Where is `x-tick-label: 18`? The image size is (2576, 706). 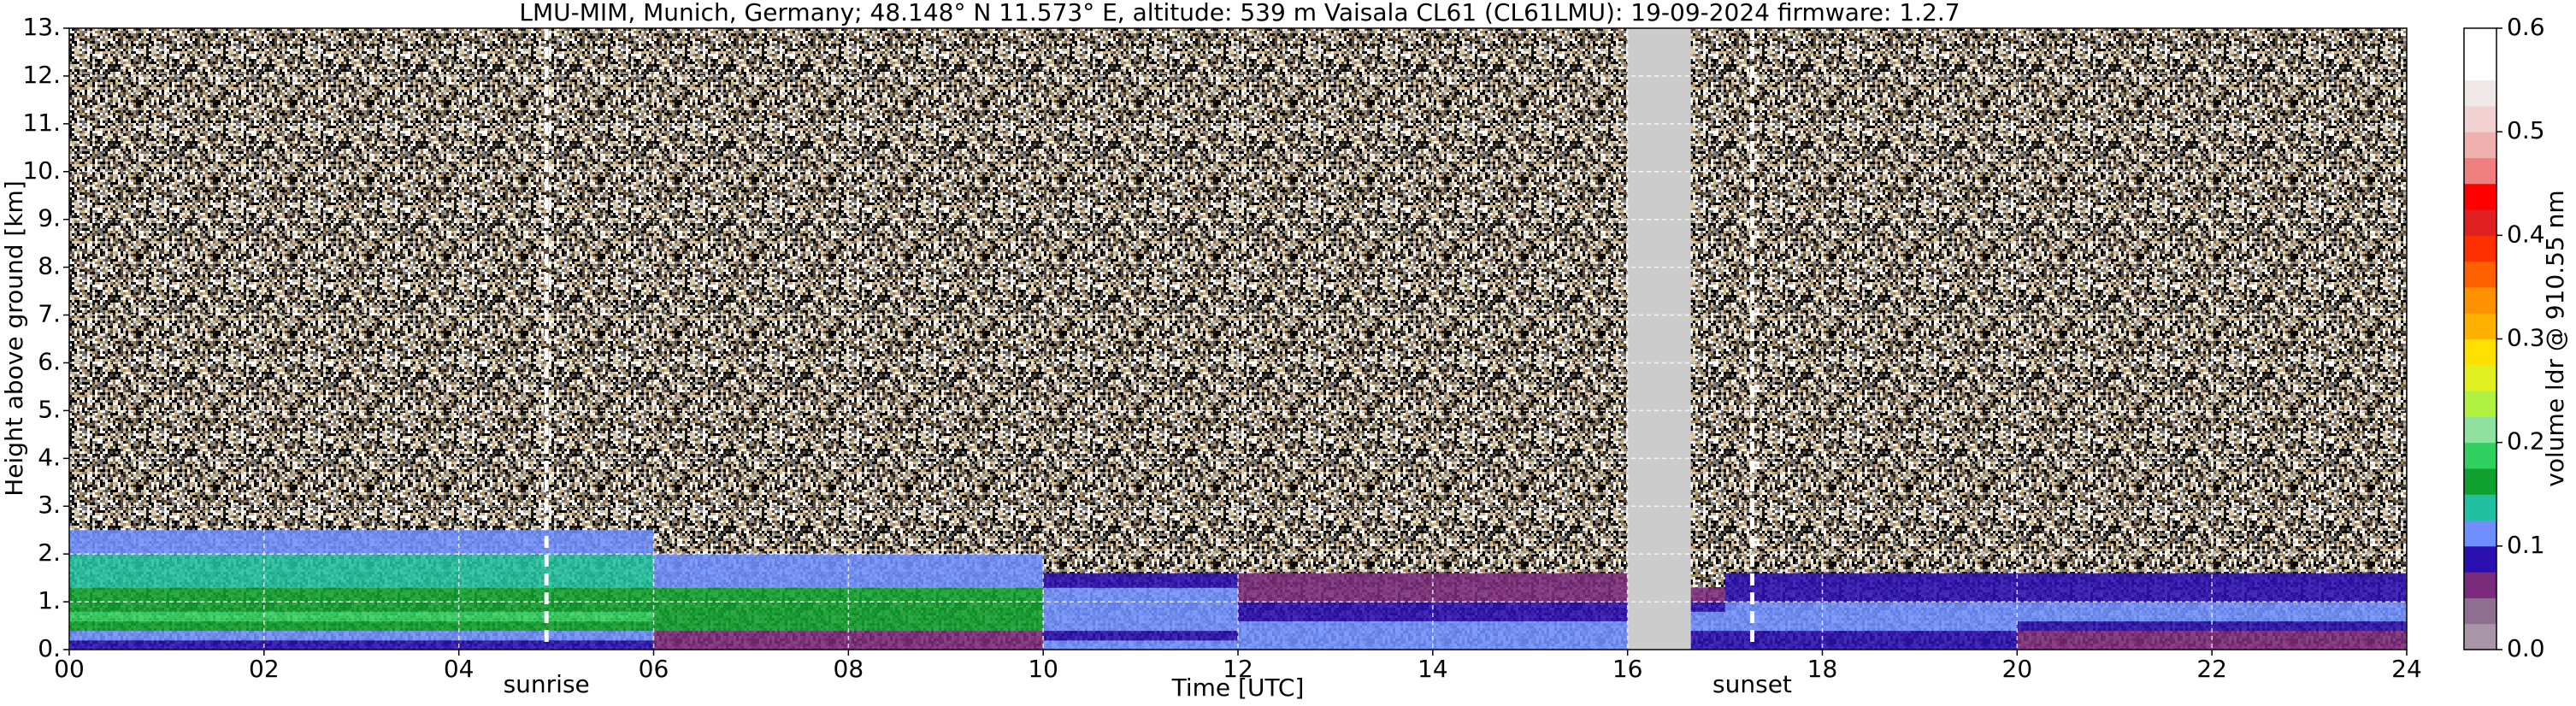 x-tick-label: 18 is located at coordinates (1823, 669).